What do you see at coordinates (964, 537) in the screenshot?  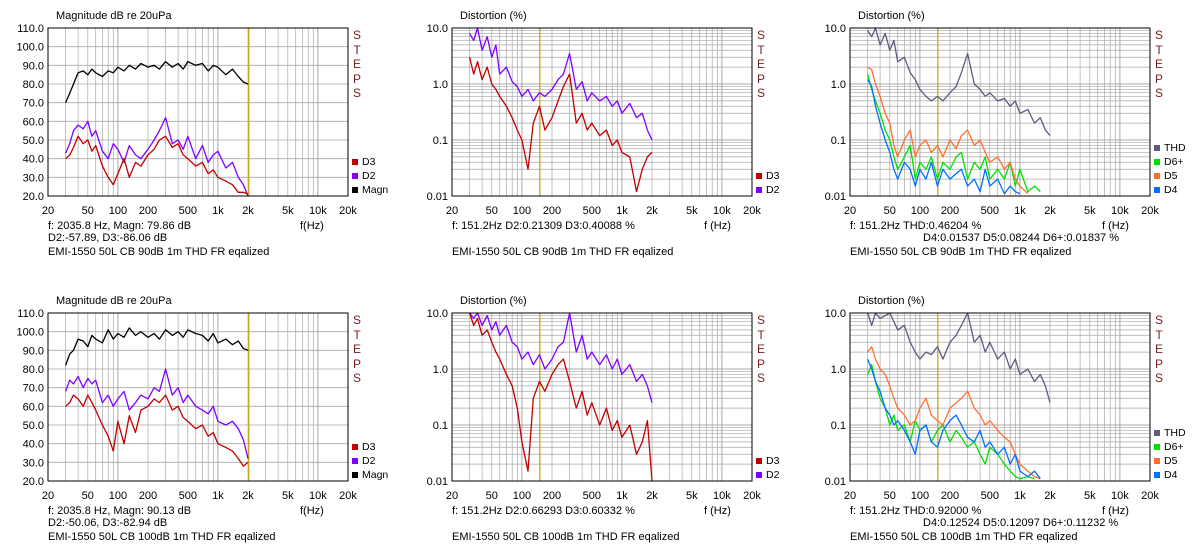 I see `chart-caption: EMI-1550 50L CB 100dB 1m THD FR eqalized` at bounding box center [964, 537].